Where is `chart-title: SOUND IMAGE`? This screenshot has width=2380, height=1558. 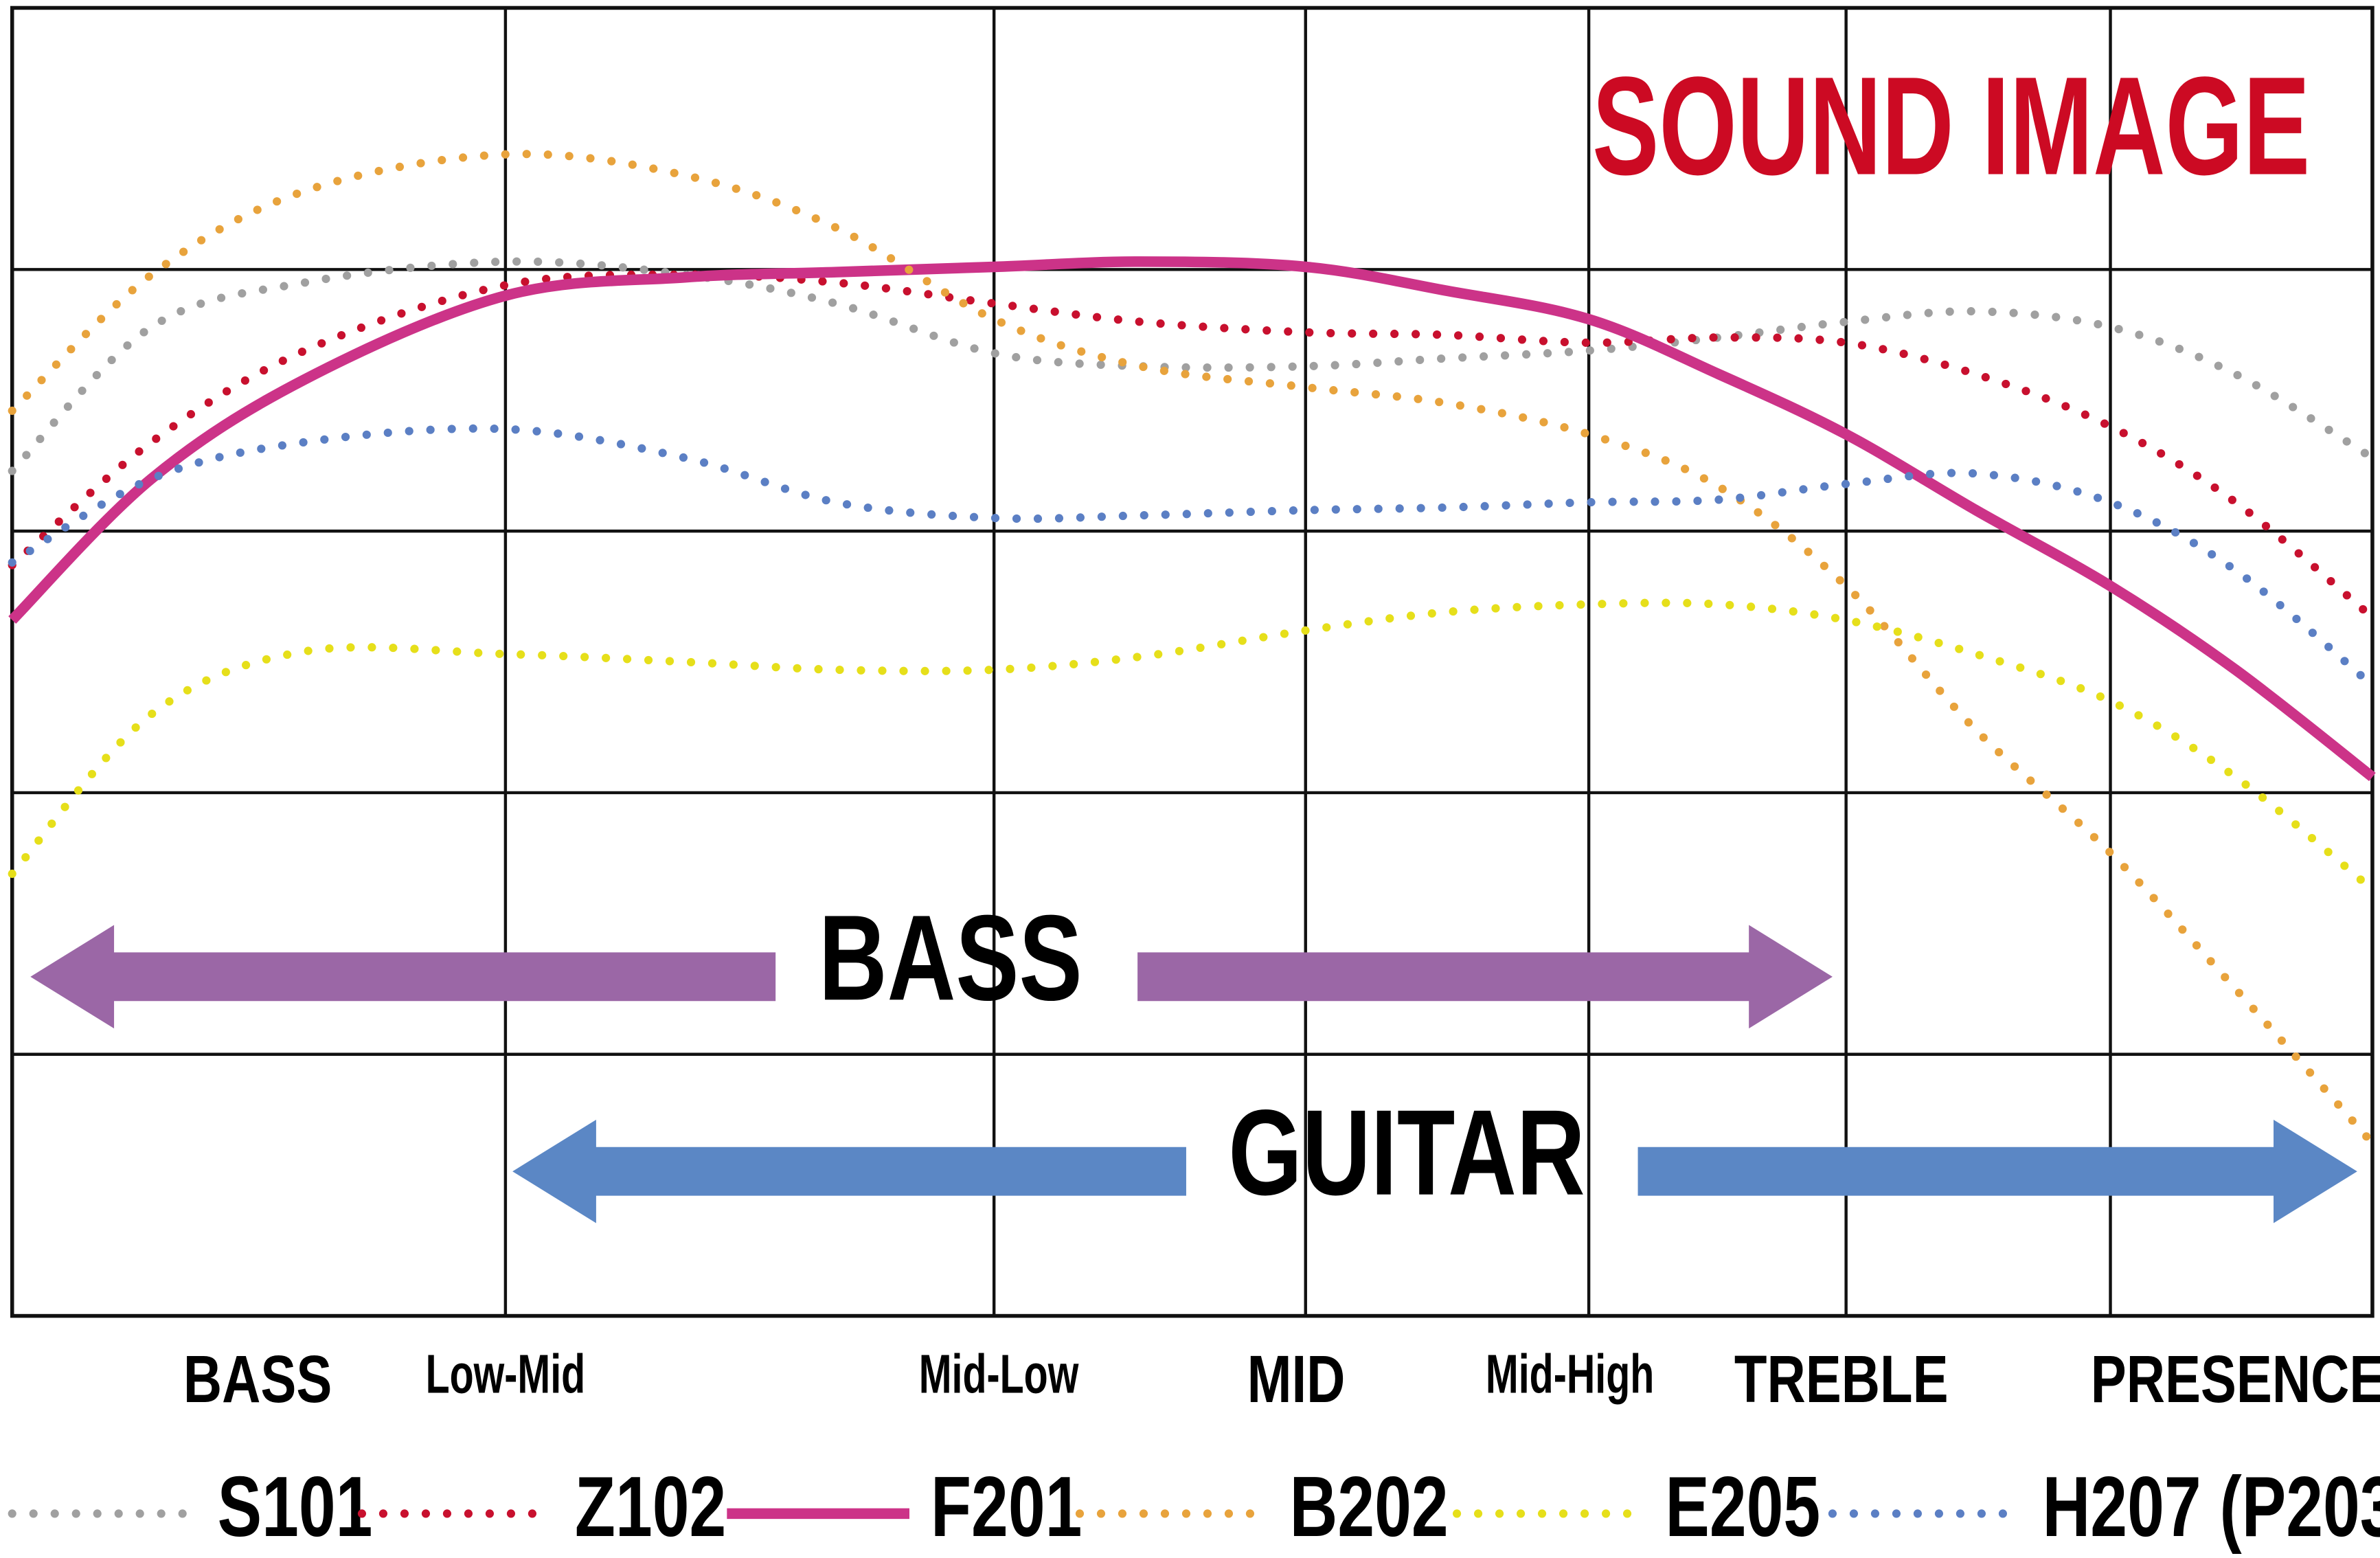
chart-title: SOUND IMAGE is located at coordinates (1951, 126).